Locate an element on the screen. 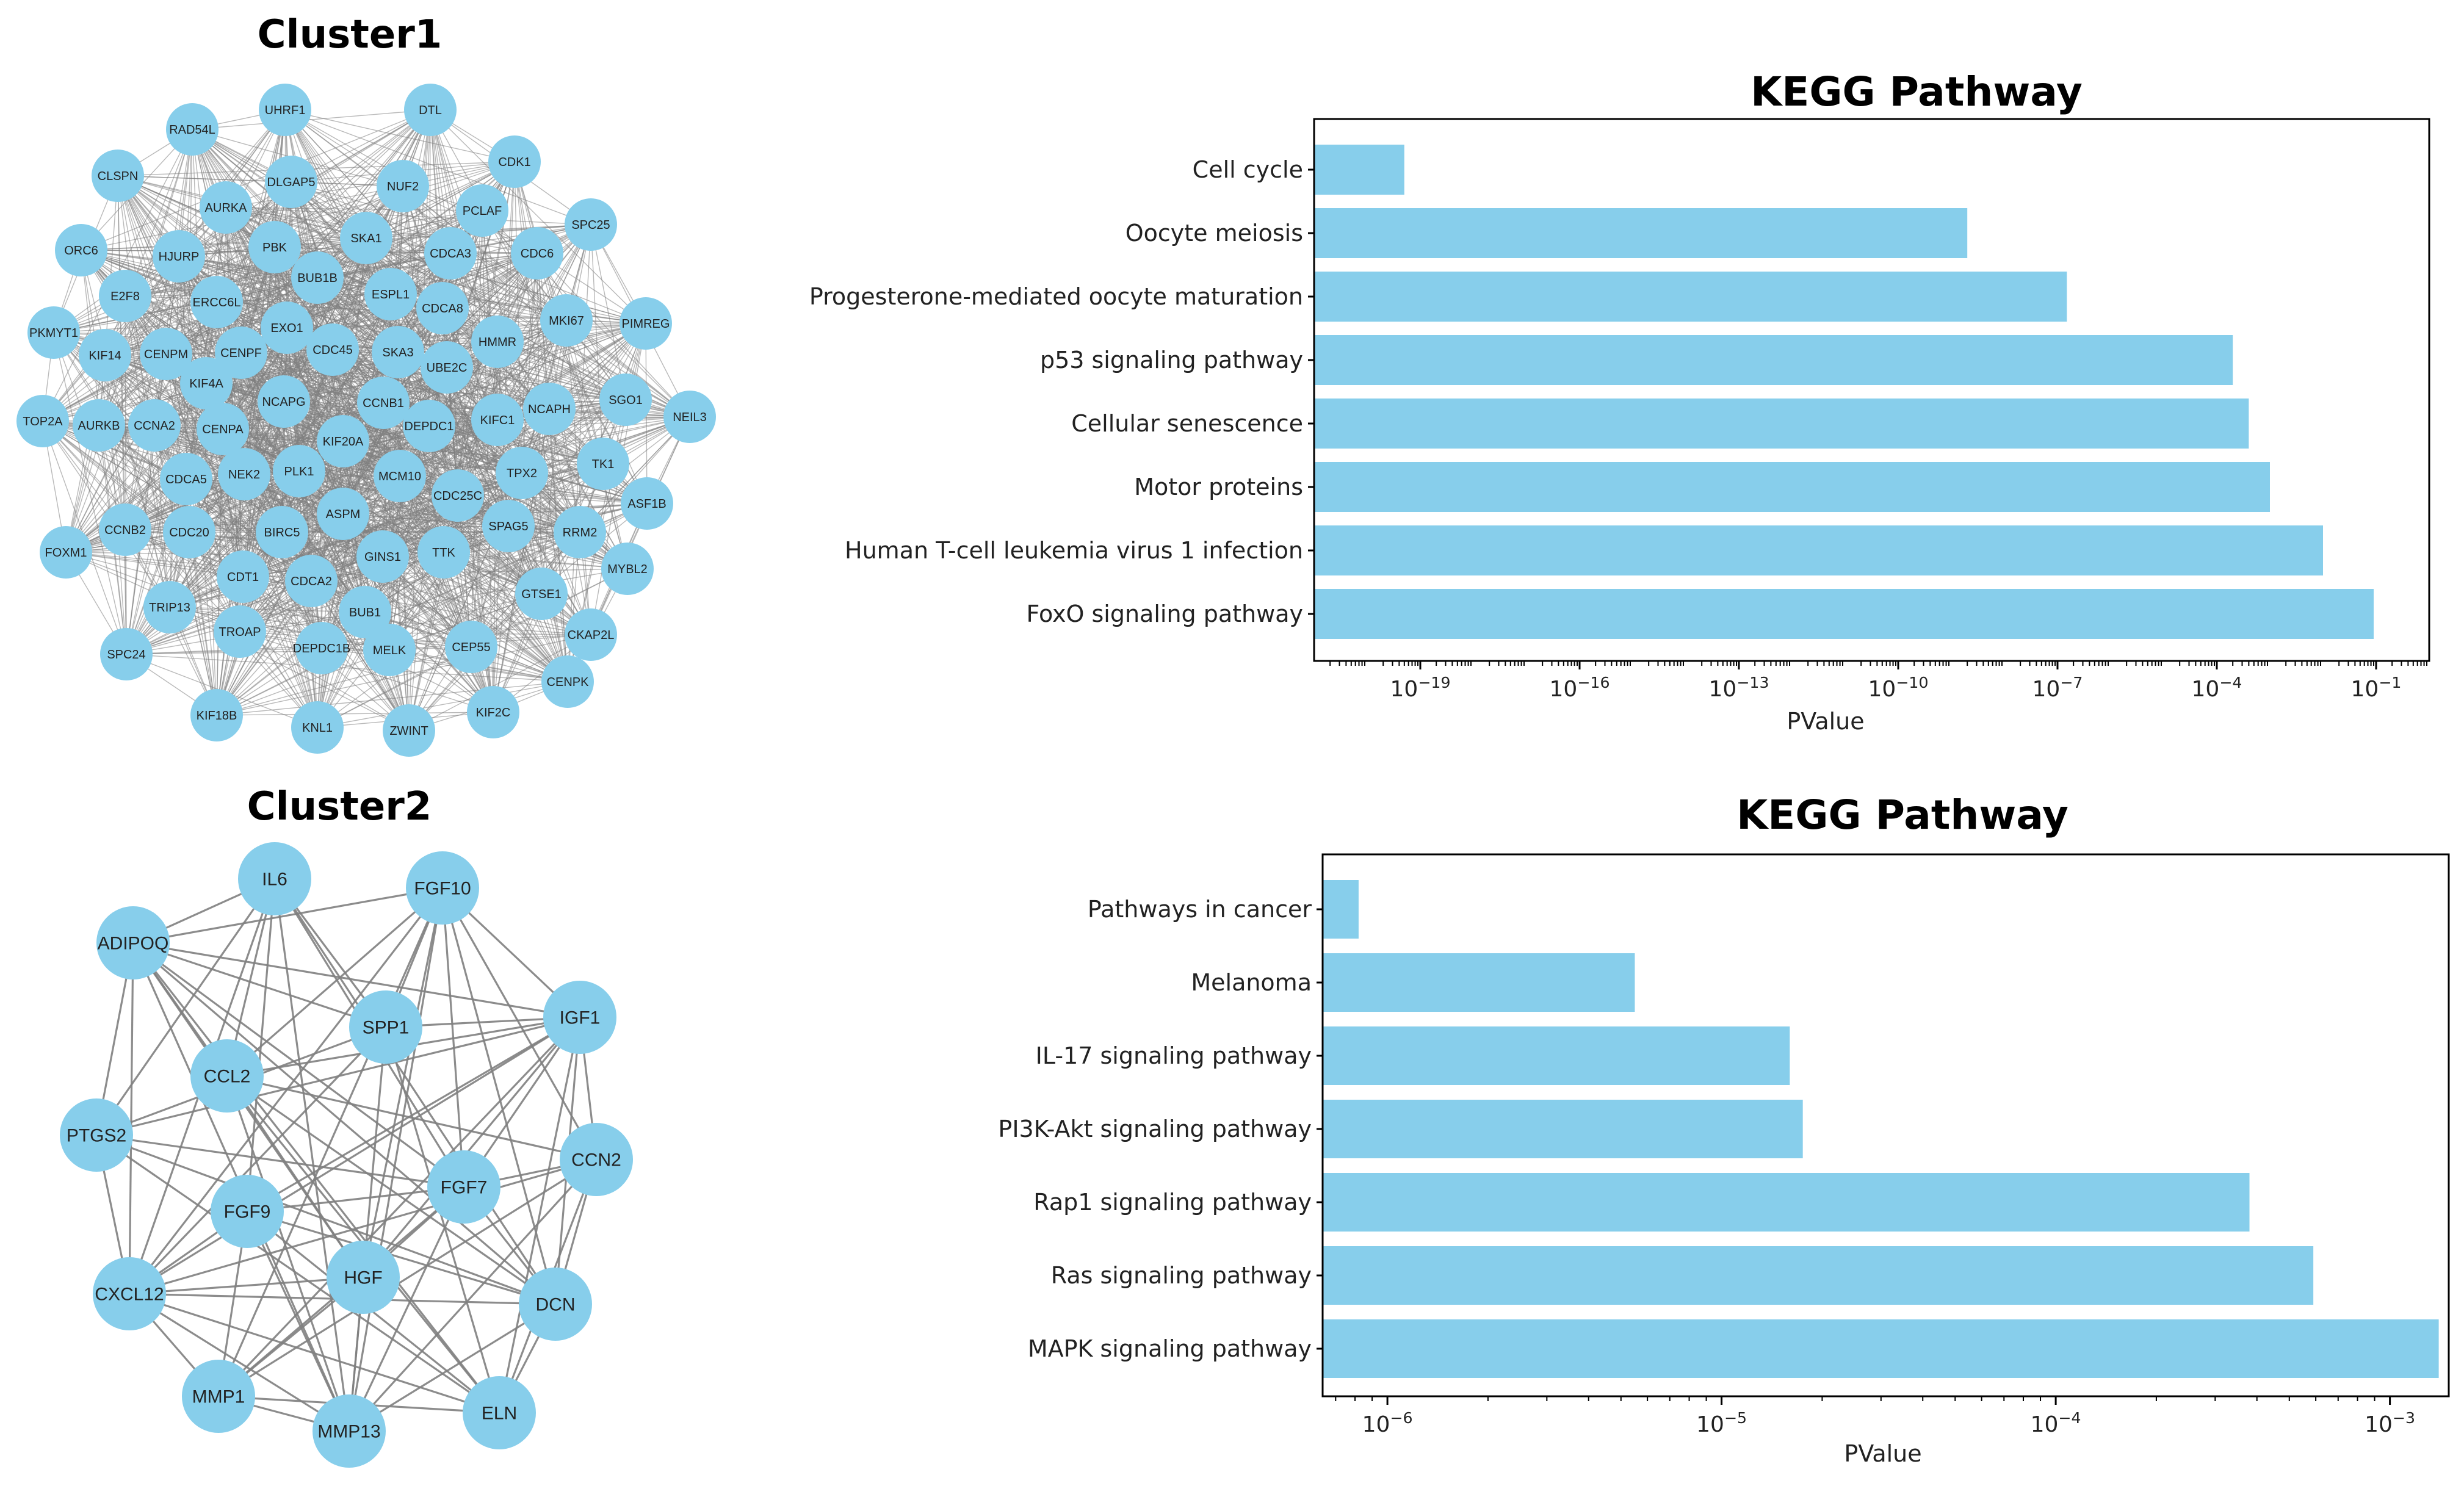 Image resolution: width=2464 pixels, height=1486 pixels. node-label: ELN is located at coordinates (500, 1414).